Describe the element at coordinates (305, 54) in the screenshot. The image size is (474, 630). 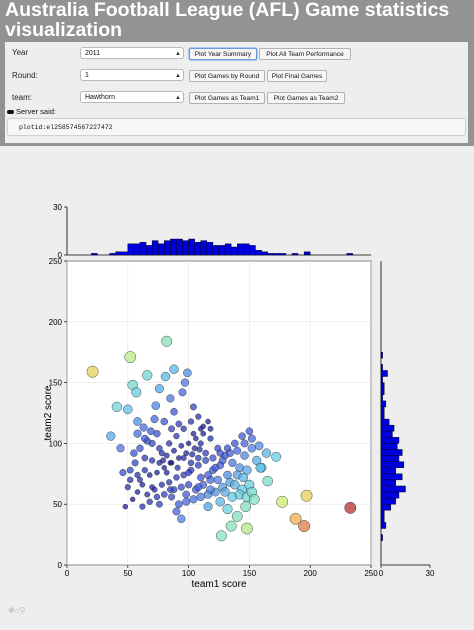
I see `plot-all-team-performance-button: Plot All Team Performance` at that location.